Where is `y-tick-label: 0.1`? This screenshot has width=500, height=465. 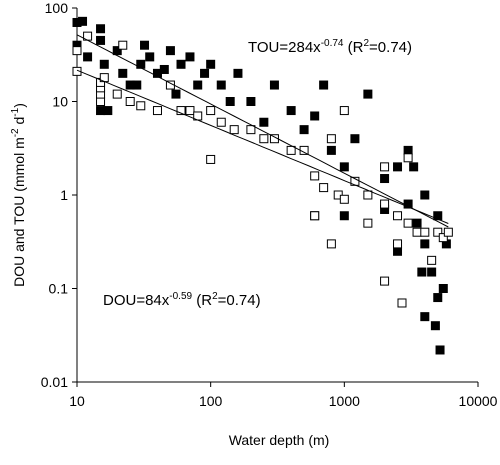
y-tick-label: 0.1 is located at coordinates (59, 289).